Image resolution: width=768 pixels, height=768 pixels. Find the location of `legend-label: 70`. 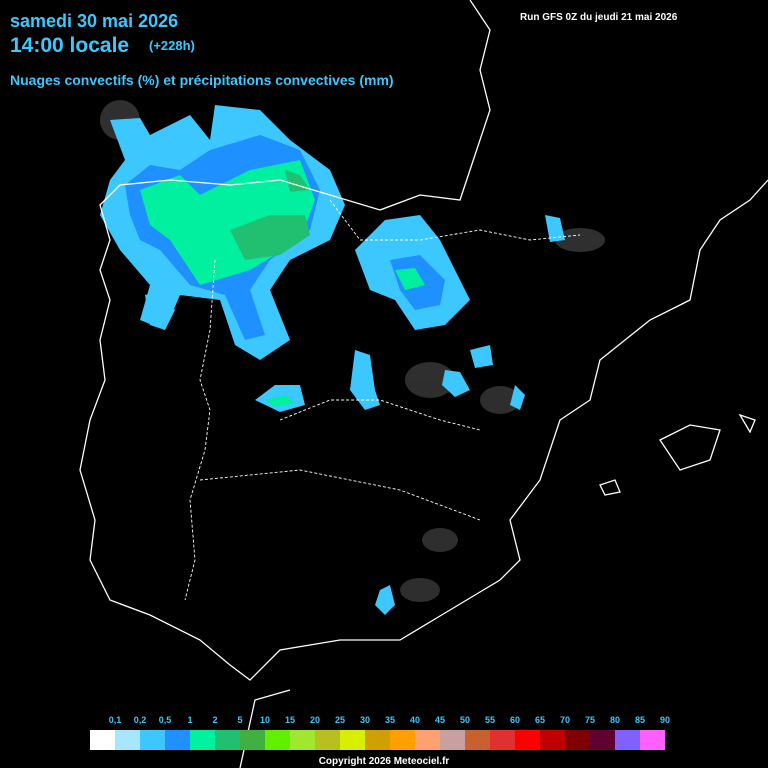

legend-label: 70 is located at coordinates (565, 720).